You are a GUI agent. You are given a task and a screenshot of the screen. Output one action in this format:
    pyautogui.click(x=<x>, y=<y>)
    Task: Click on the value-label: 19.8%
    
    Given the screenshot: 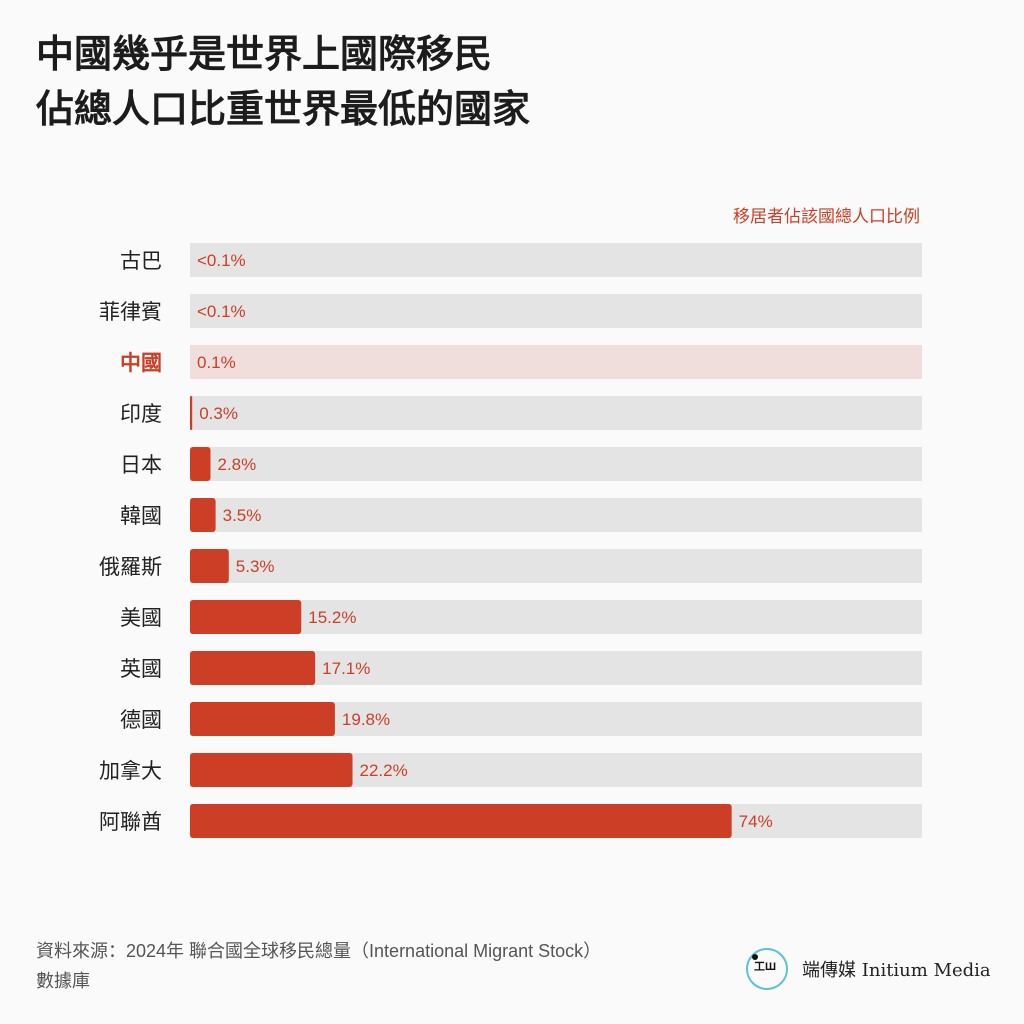 What is the action you would take?
    pyautogui.click(x=366, y=719)
    